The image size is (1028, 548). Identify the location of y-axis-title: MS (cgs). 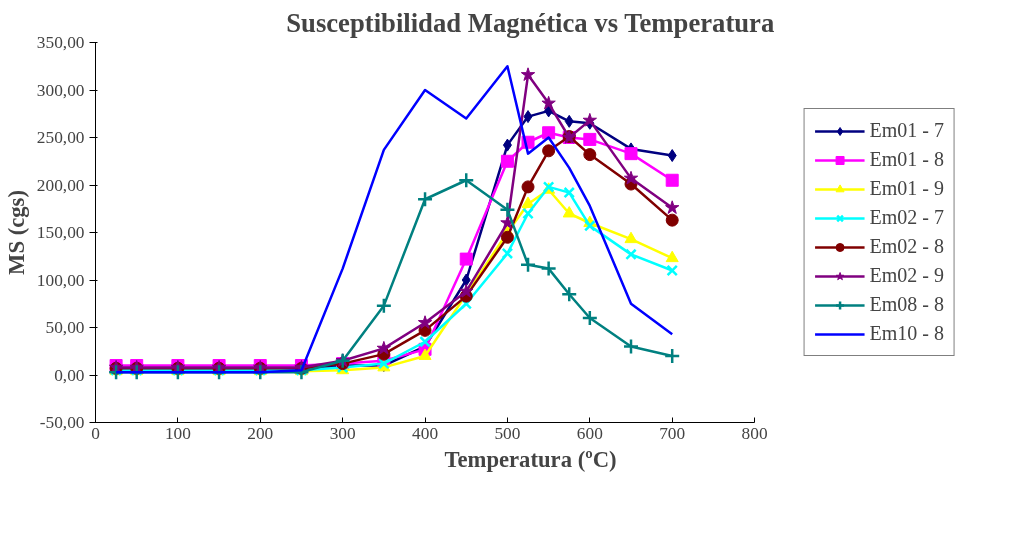
(16, 232).